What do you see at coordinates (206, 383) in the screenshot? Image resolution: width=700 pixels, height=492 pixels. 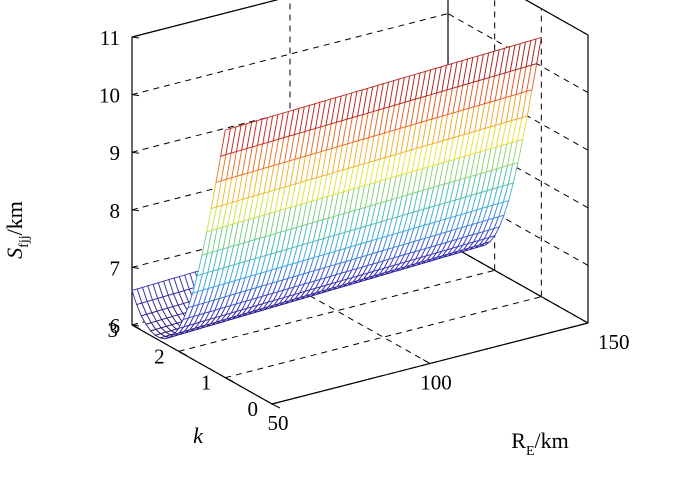 I see `y-tick-label: 1` at bounding box center [206, 383].